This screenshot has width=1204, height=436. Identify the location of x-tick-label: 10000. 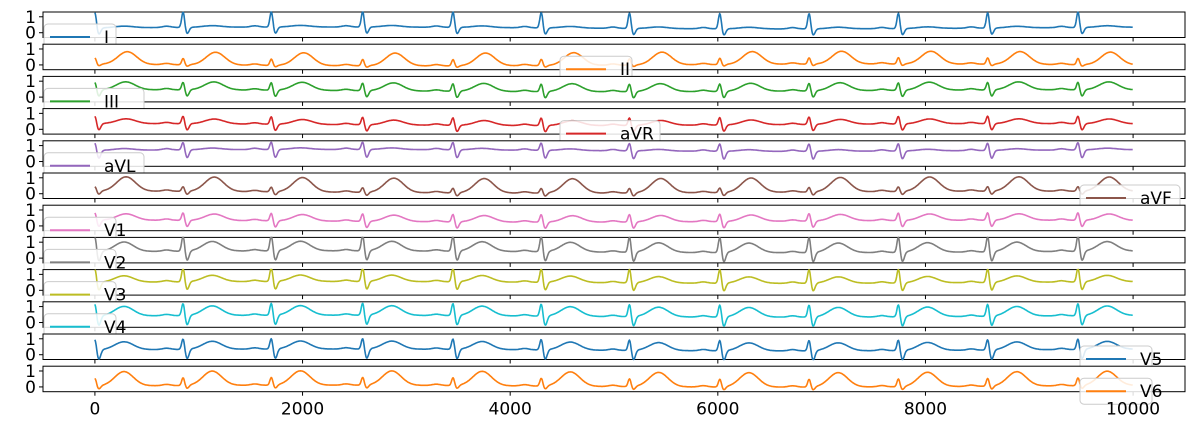
(1133, 410).